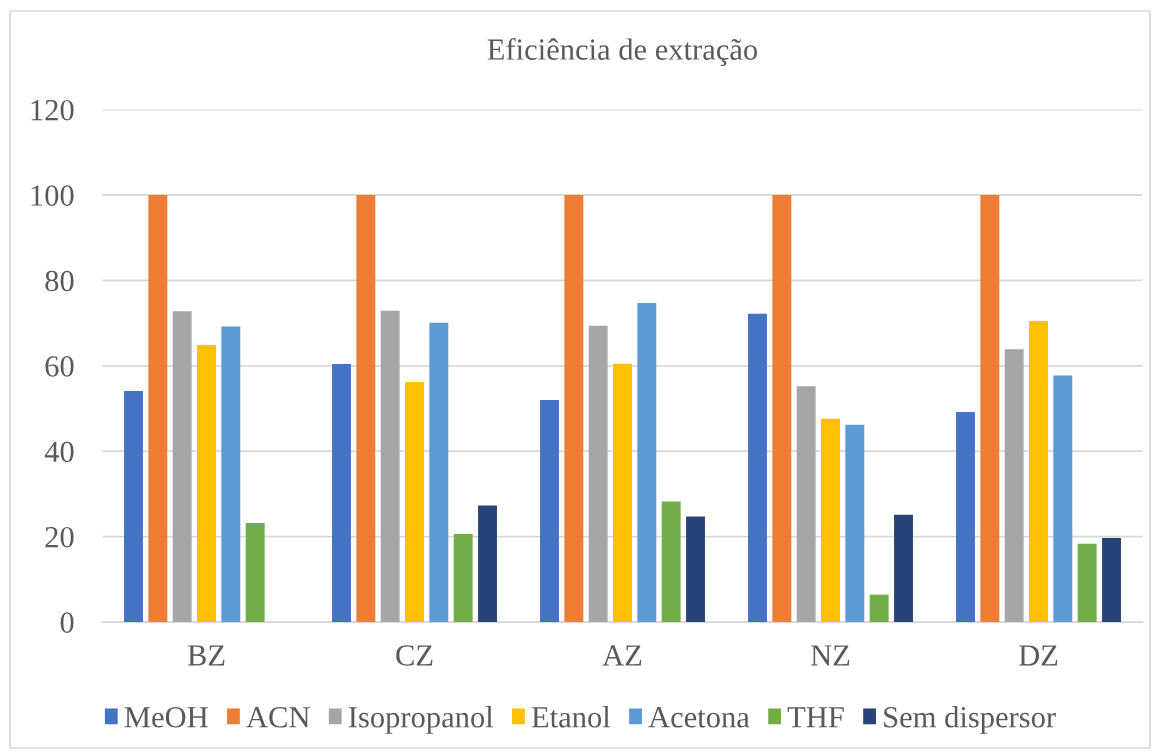 This screenshot has width=1161, height=756. Describe the element at coordinates (815, 717) in the screenshot. I see `legend-label: THF` at that location.